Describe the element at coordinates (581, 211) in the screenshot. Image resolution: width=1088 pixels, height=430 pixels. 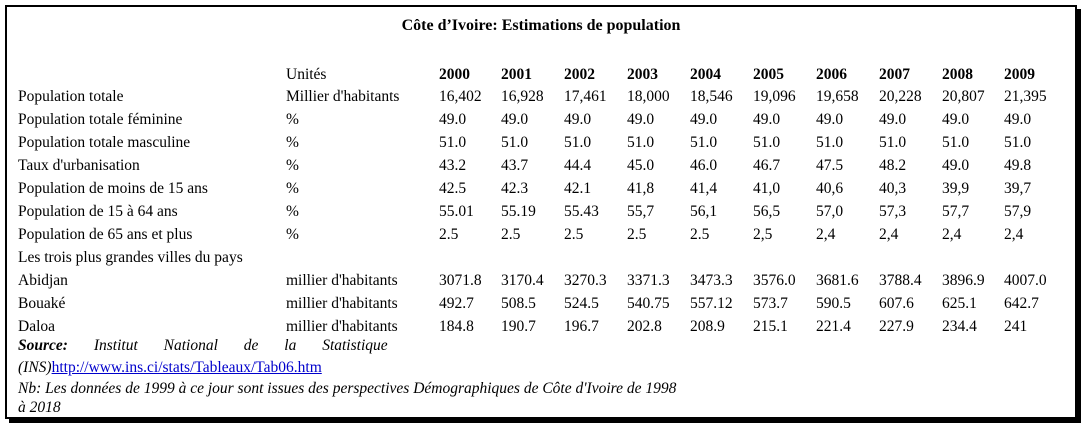
I see `cell-value: 55.43` at that location.